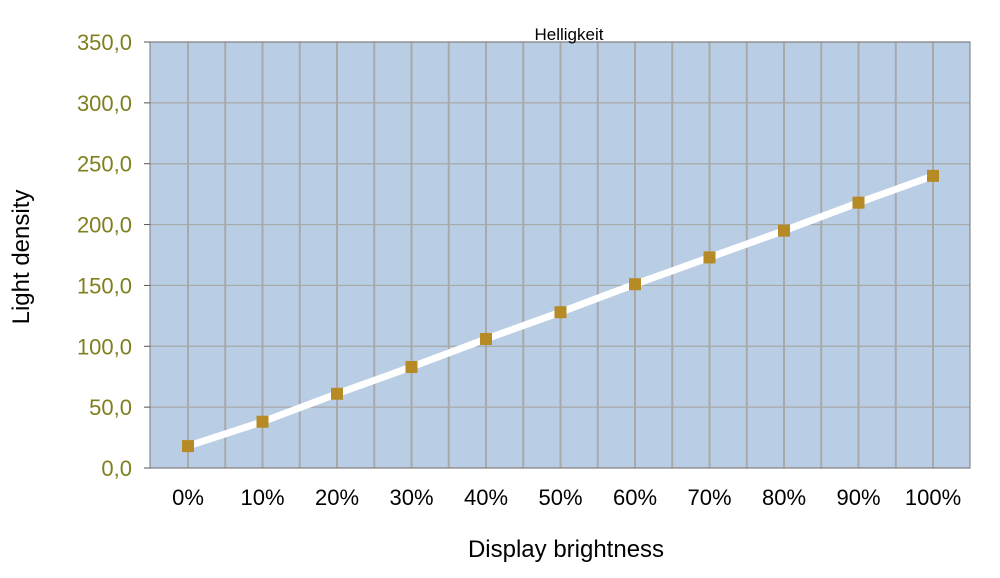 The height and width of the screenshot is (578, 1000). I want to click on chart-title: Helligkeit, so click(569, 34).